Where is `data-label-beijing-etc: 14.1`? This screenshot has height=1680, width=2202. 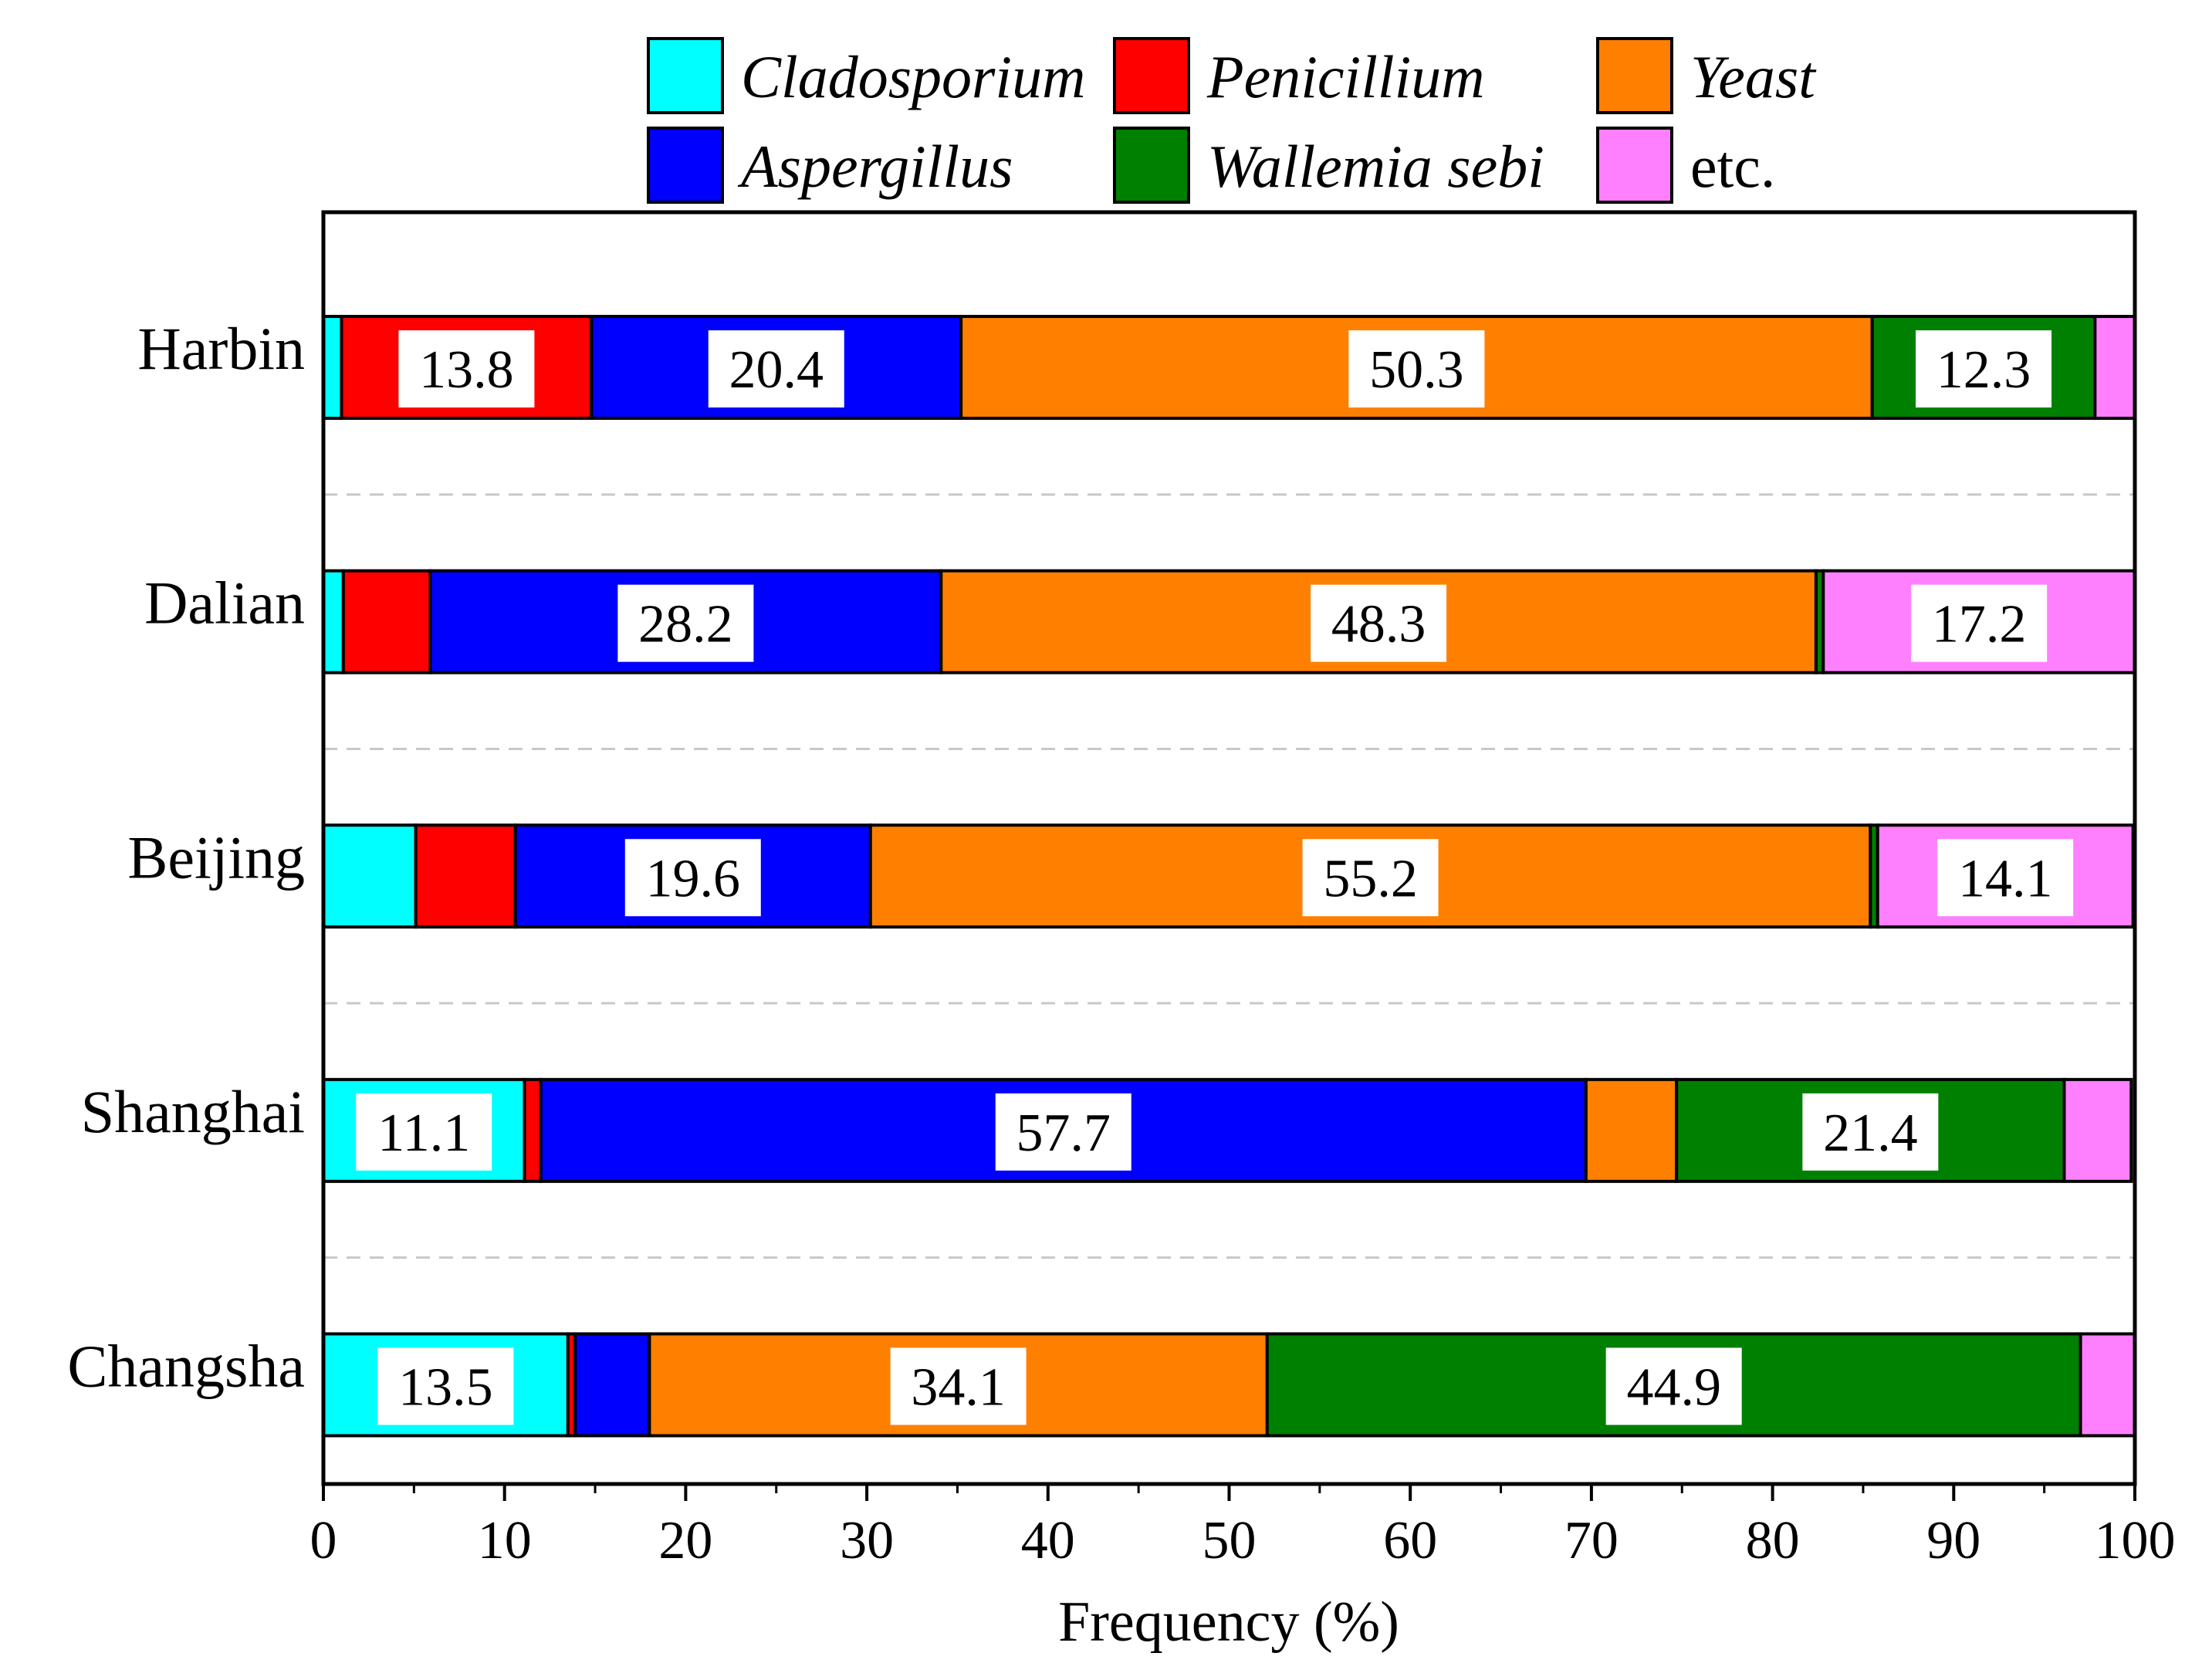 data-label-beijing-etc: 14.1 is located at coordinates (2005, 878).